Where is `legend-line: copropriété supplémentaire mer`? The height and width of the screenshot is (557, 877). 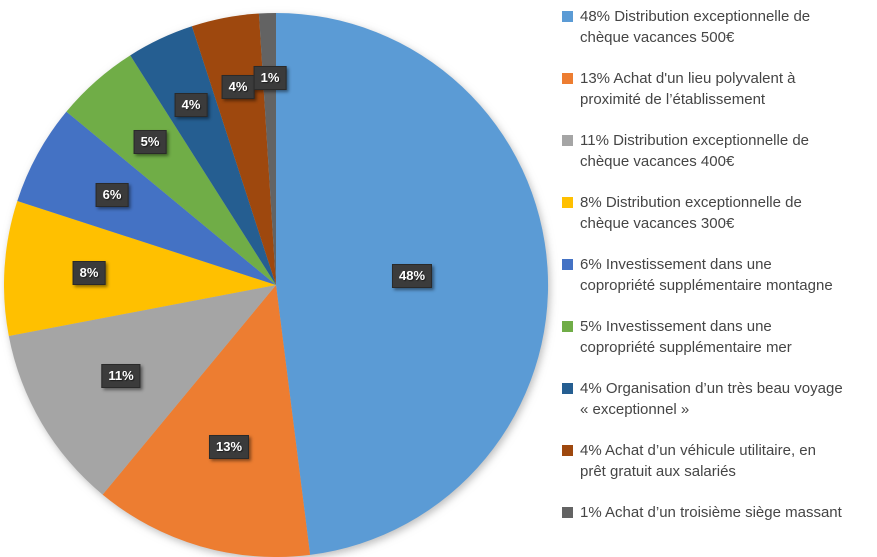
legend-line: copropriété supplémentaire mer is located at coordinates (686, 347).